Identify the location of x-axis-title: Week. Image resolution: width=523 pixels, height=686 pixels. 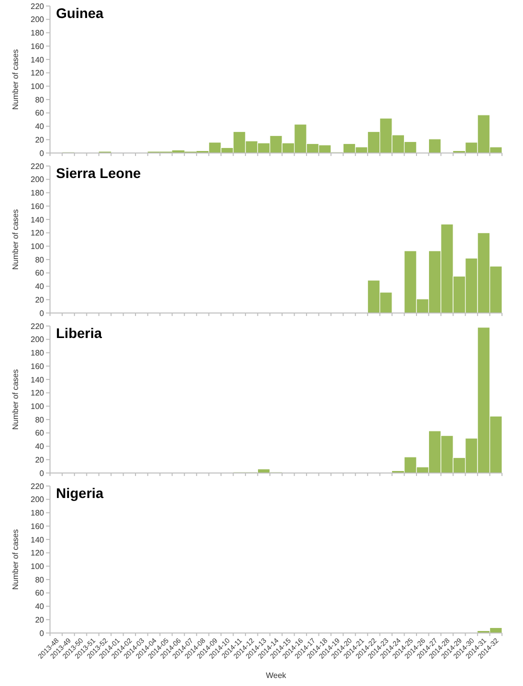
(277, 675).